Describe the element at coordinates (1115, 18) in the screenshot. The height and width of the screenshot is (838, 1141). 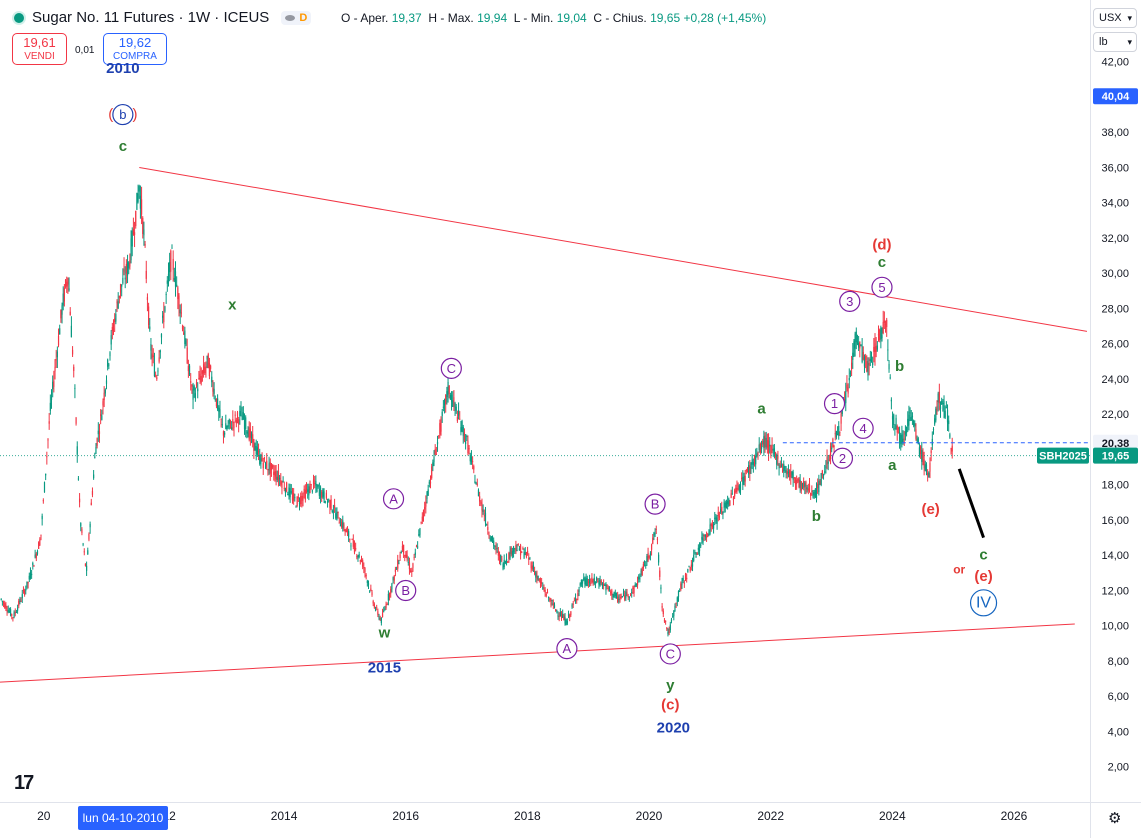
I see `currency-select: USX ▾` at that location.